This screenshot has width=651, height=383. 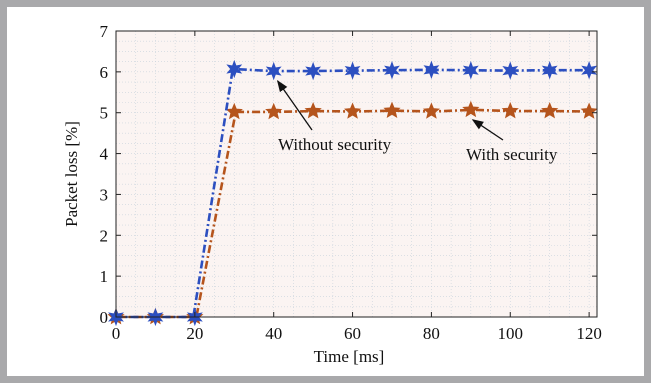 What do you see at coordinates (511, 333) in the screenshot?
I see `x-tick-label: 100` at bounding box center [511, 333].